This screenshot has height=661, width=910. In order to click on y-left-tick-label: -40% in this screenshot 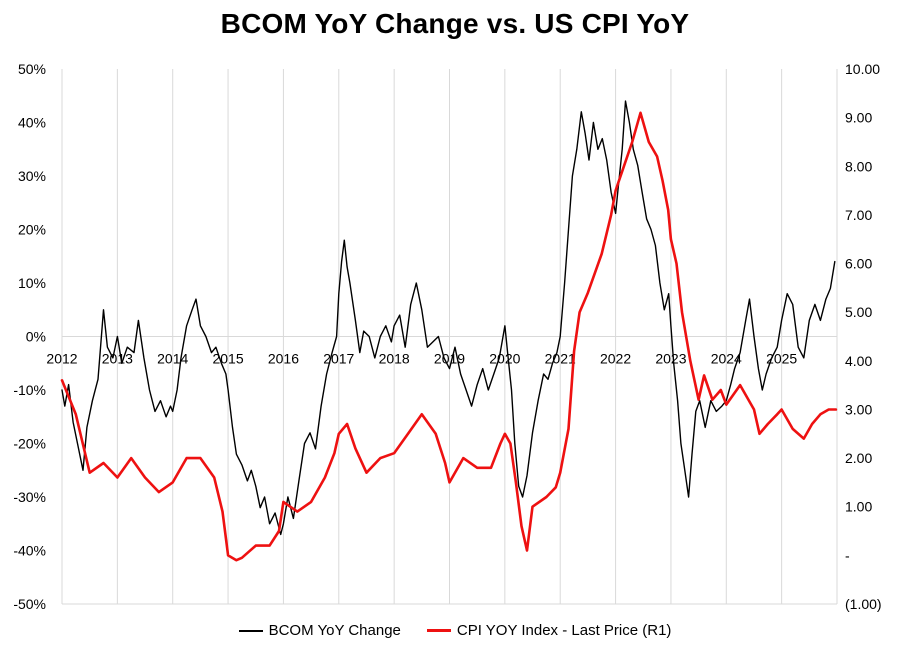, I will do `click(29, 551)`.